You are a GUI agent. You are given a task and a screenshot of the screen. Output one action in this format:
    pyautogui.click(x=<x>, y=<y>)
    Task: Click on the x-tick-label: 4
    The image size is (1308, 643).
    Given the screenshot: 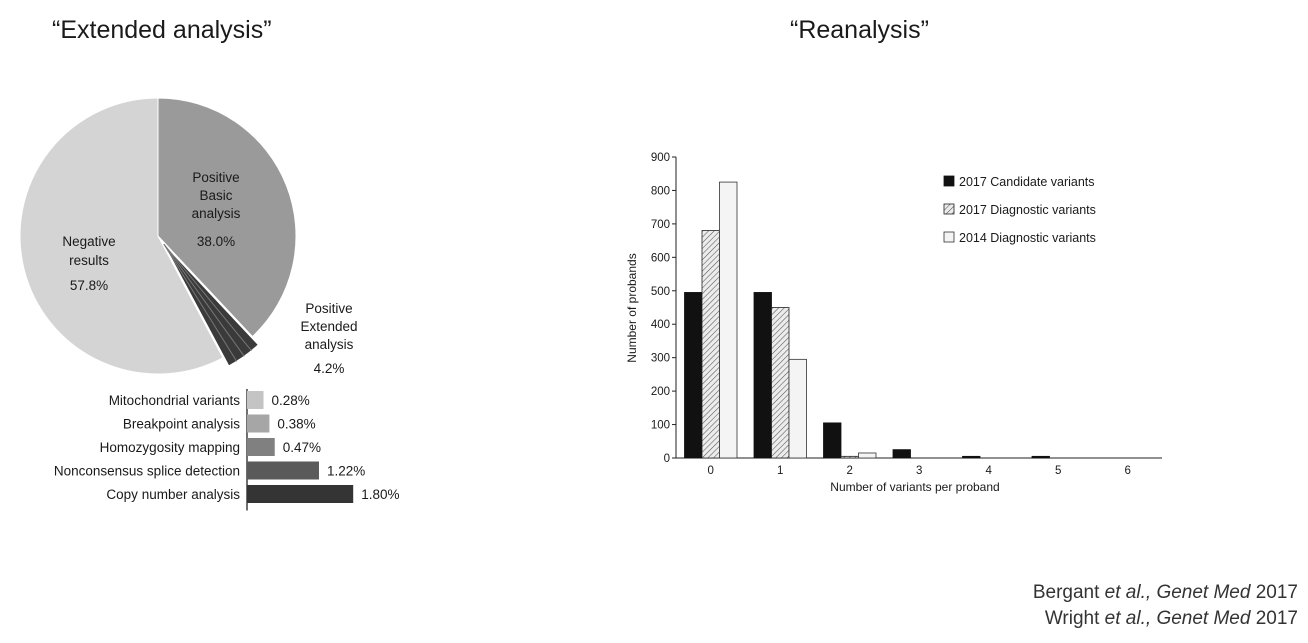 What is the action you would take?
    pyautogui.click(x=989, y=471)
    